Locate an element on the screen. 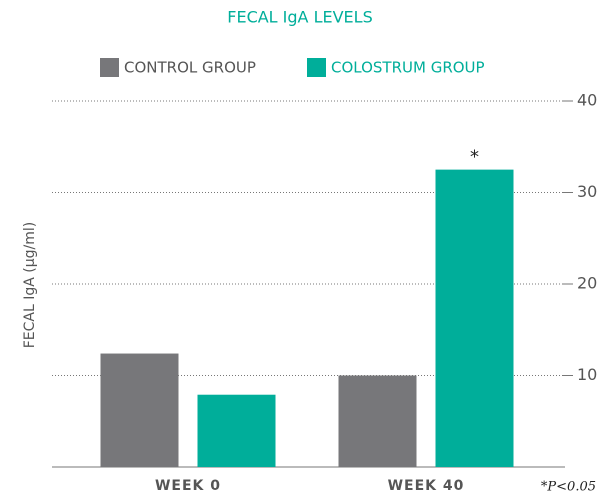 The height and width of the screenshot is (501, 599). x-tick-label: WEEK 0 is located at coordinates (188, 486).